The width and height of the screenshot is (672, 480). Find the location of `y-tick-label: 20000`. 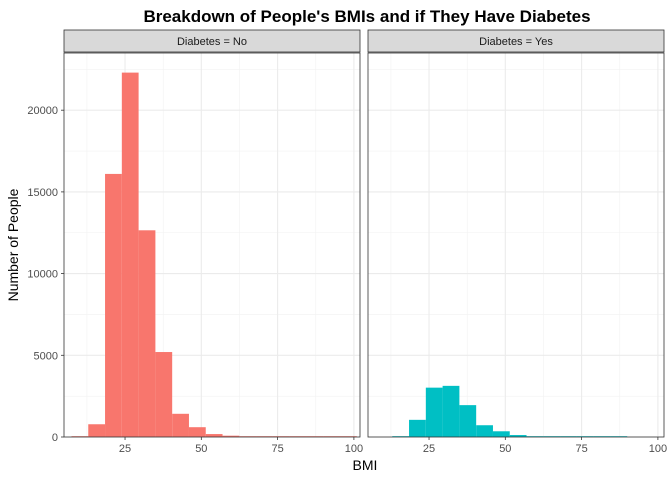

y-tick-label: 20000 is located at coordinates (42, 111).